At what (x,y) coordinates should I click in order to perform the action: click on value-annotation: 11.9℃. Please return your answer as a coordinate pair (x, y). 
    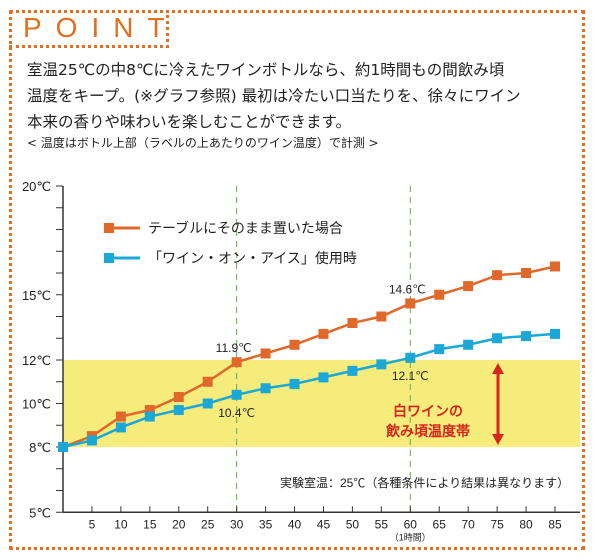
    Looking at the image, I should click on (234, 348).